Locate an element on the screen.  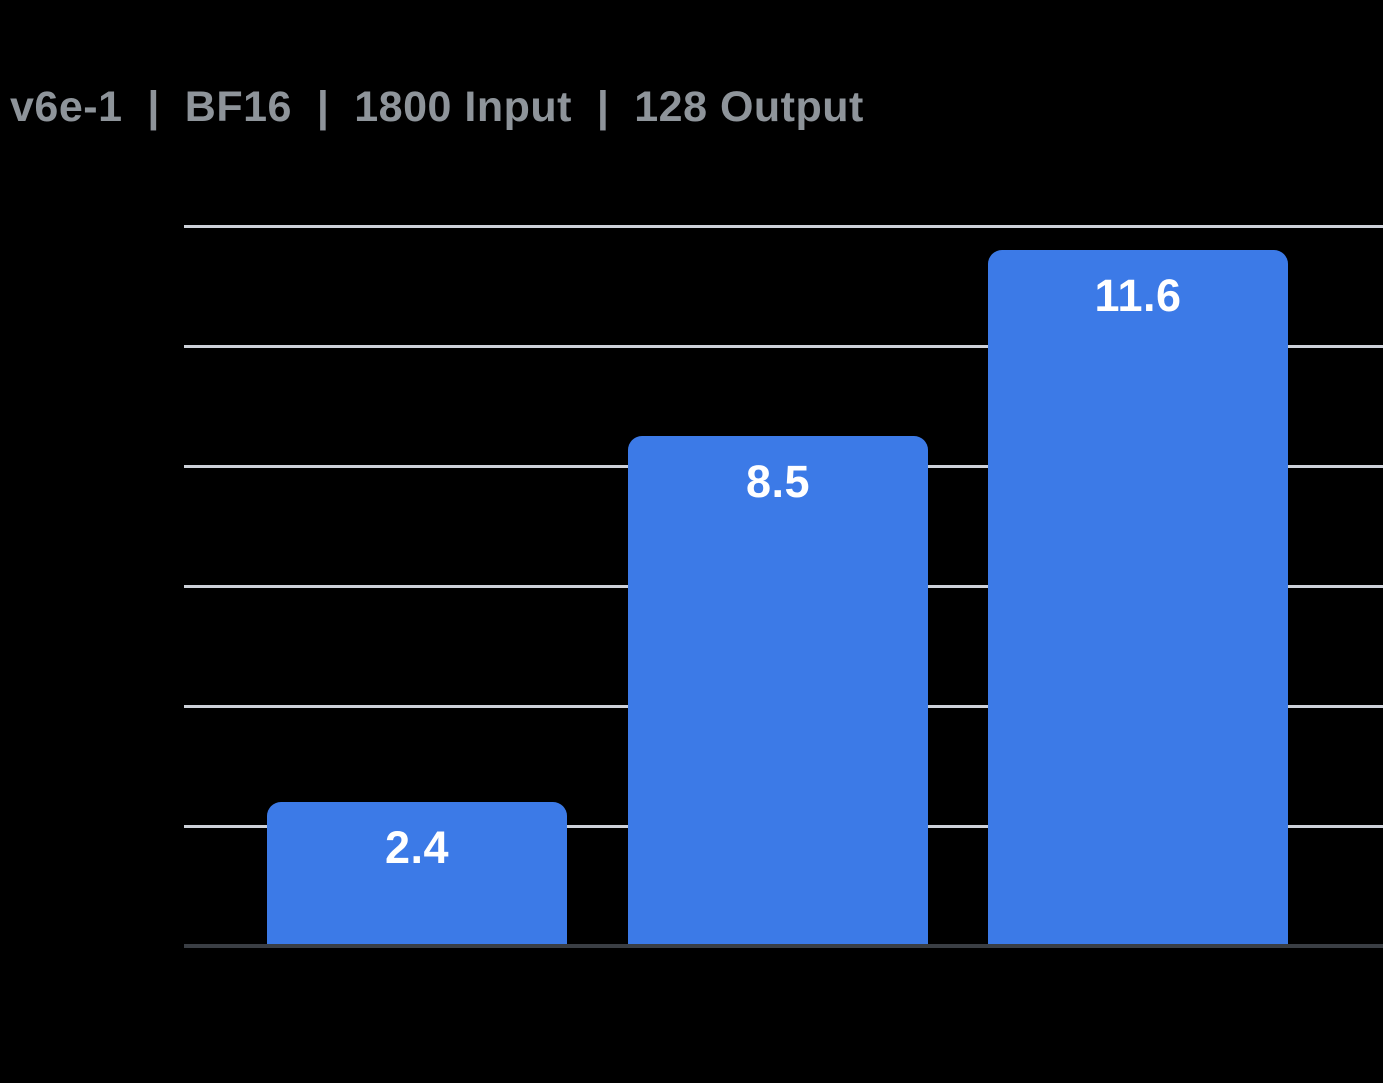
bar: 11.6 is located at coordinates (1138, 598).